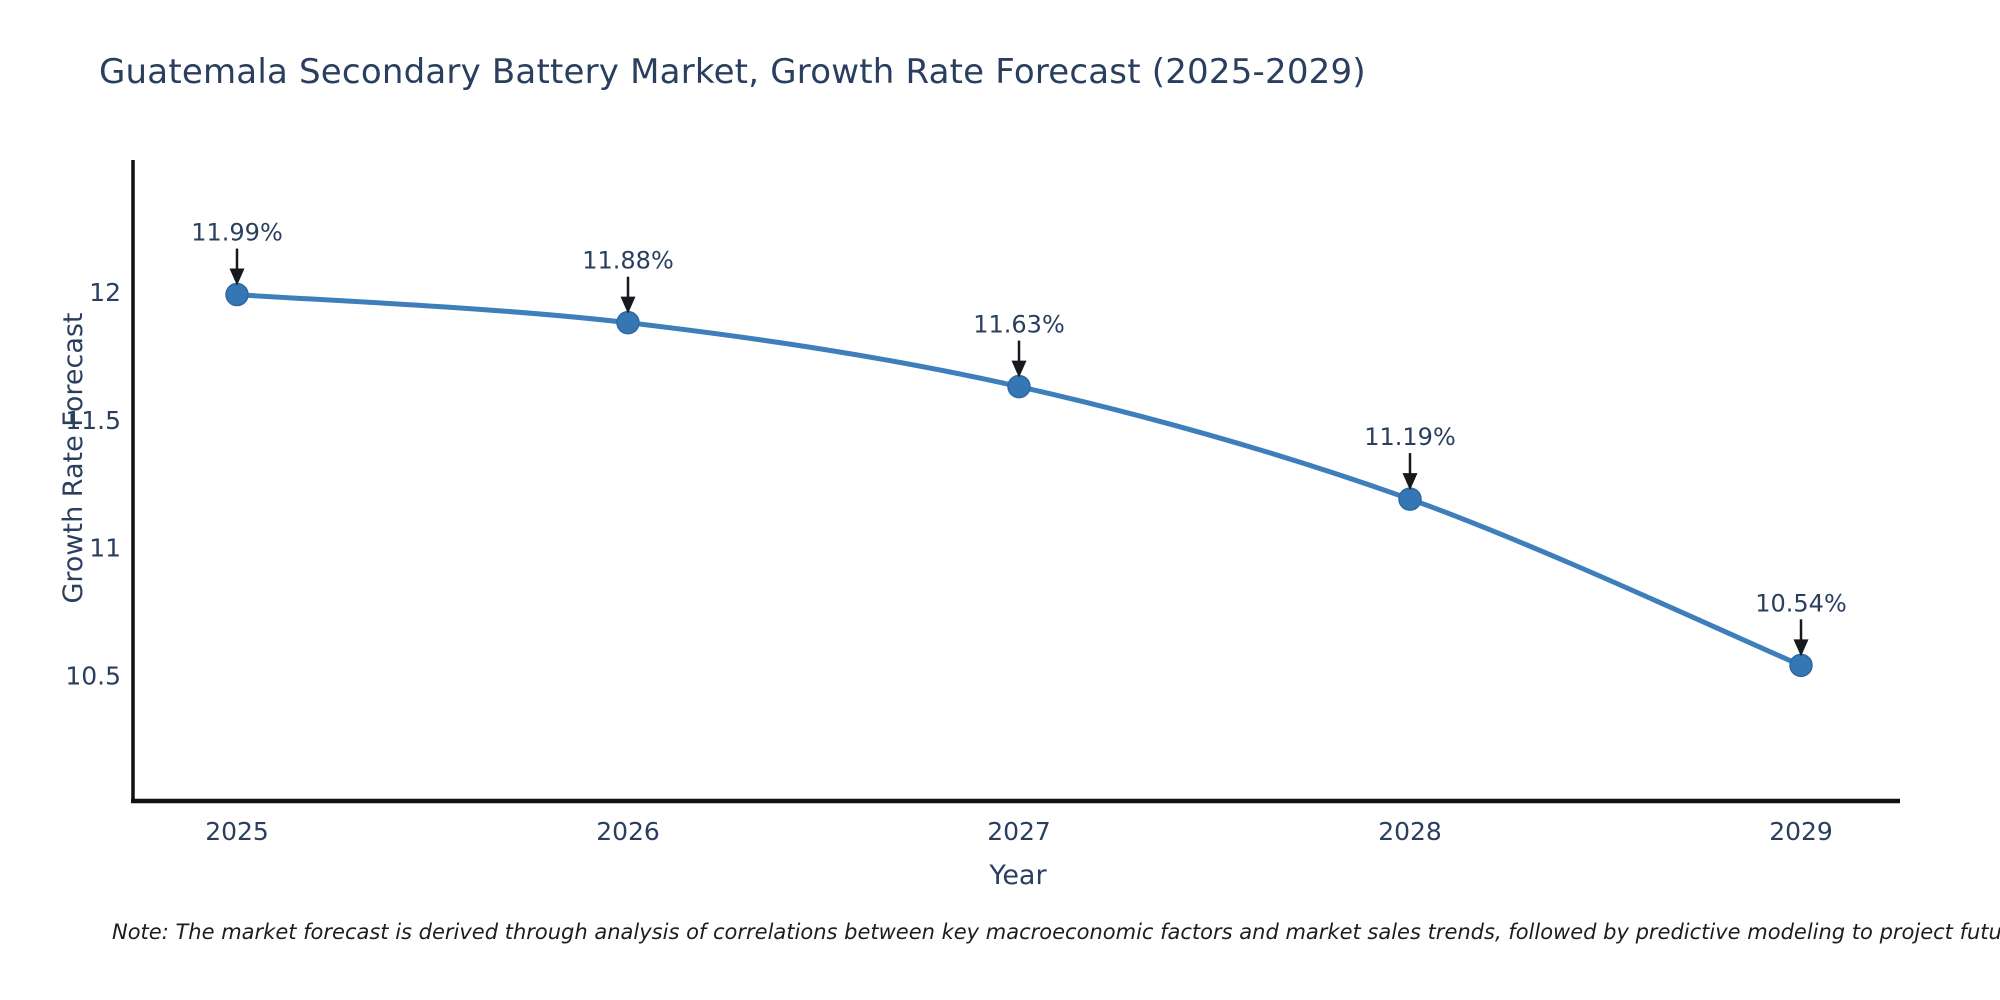 The width and height of the screenshot is (2000, 1000). Describe the element at coordinates (1019, 831) in the screenshot. I see `x-tick-label: 2027` at that location.